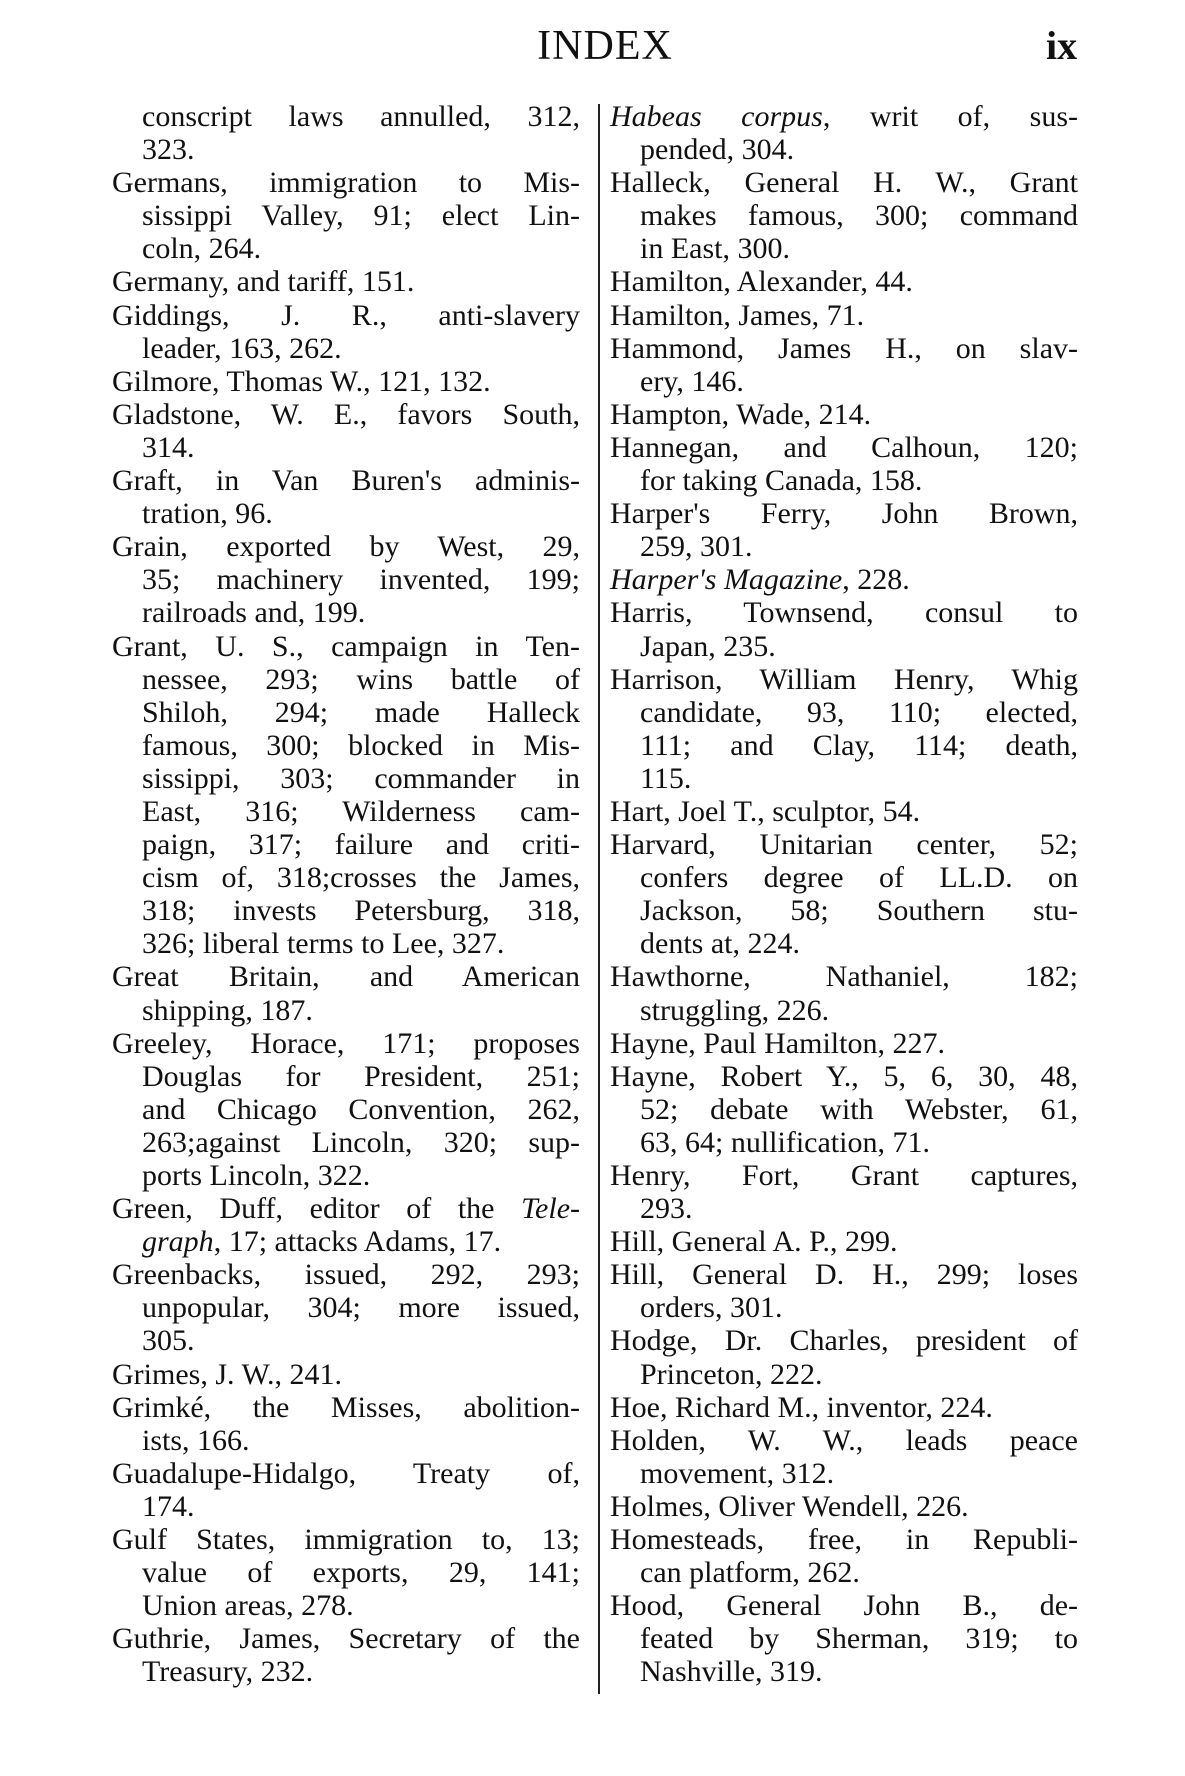 This screenshot has height=1776, width=1185. What do you see at coordinates (361, 679) in the screenshot?
I see `index-line: nessee, 293; wins battle of` at bounding box center [361, 679].